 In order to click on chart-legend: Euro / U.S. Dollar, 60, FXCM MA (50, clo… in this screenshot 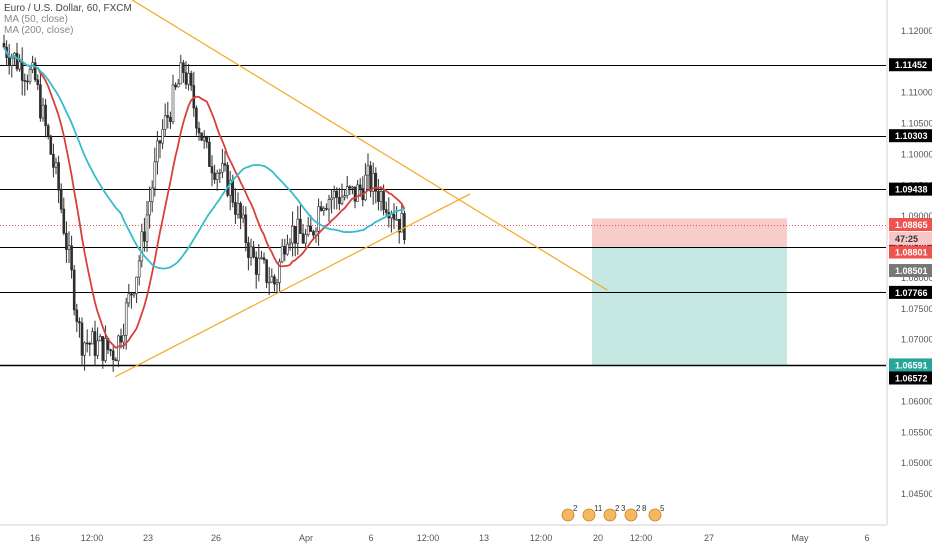, I will do `click(68, 19)`.